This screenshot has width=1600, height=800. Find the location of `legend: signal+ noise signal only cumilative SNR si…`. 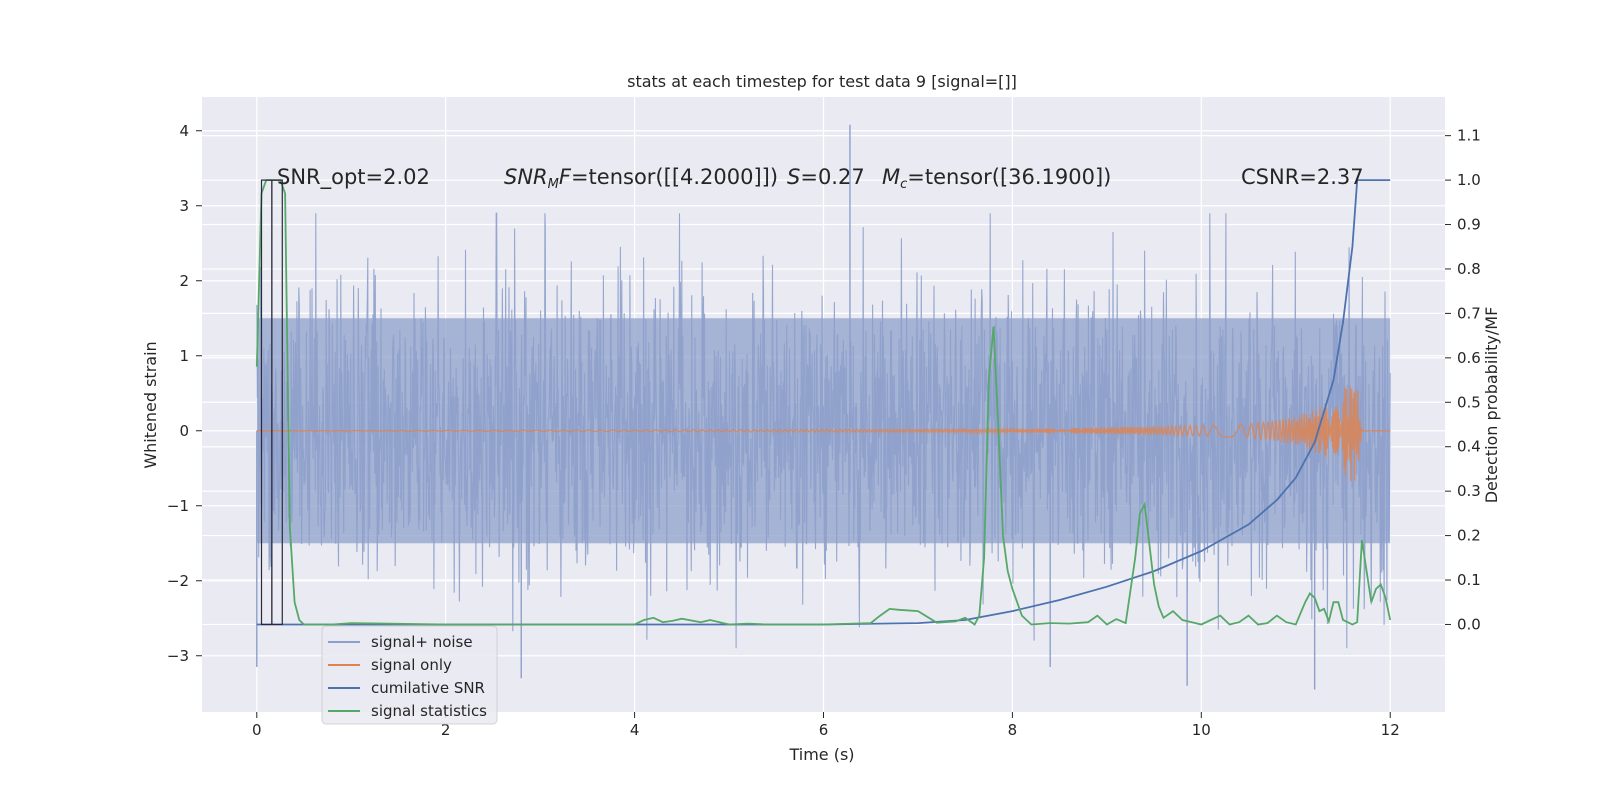

legend: signal+ noise signal only cumilative SNR si… is located at coordinates (409, 675).